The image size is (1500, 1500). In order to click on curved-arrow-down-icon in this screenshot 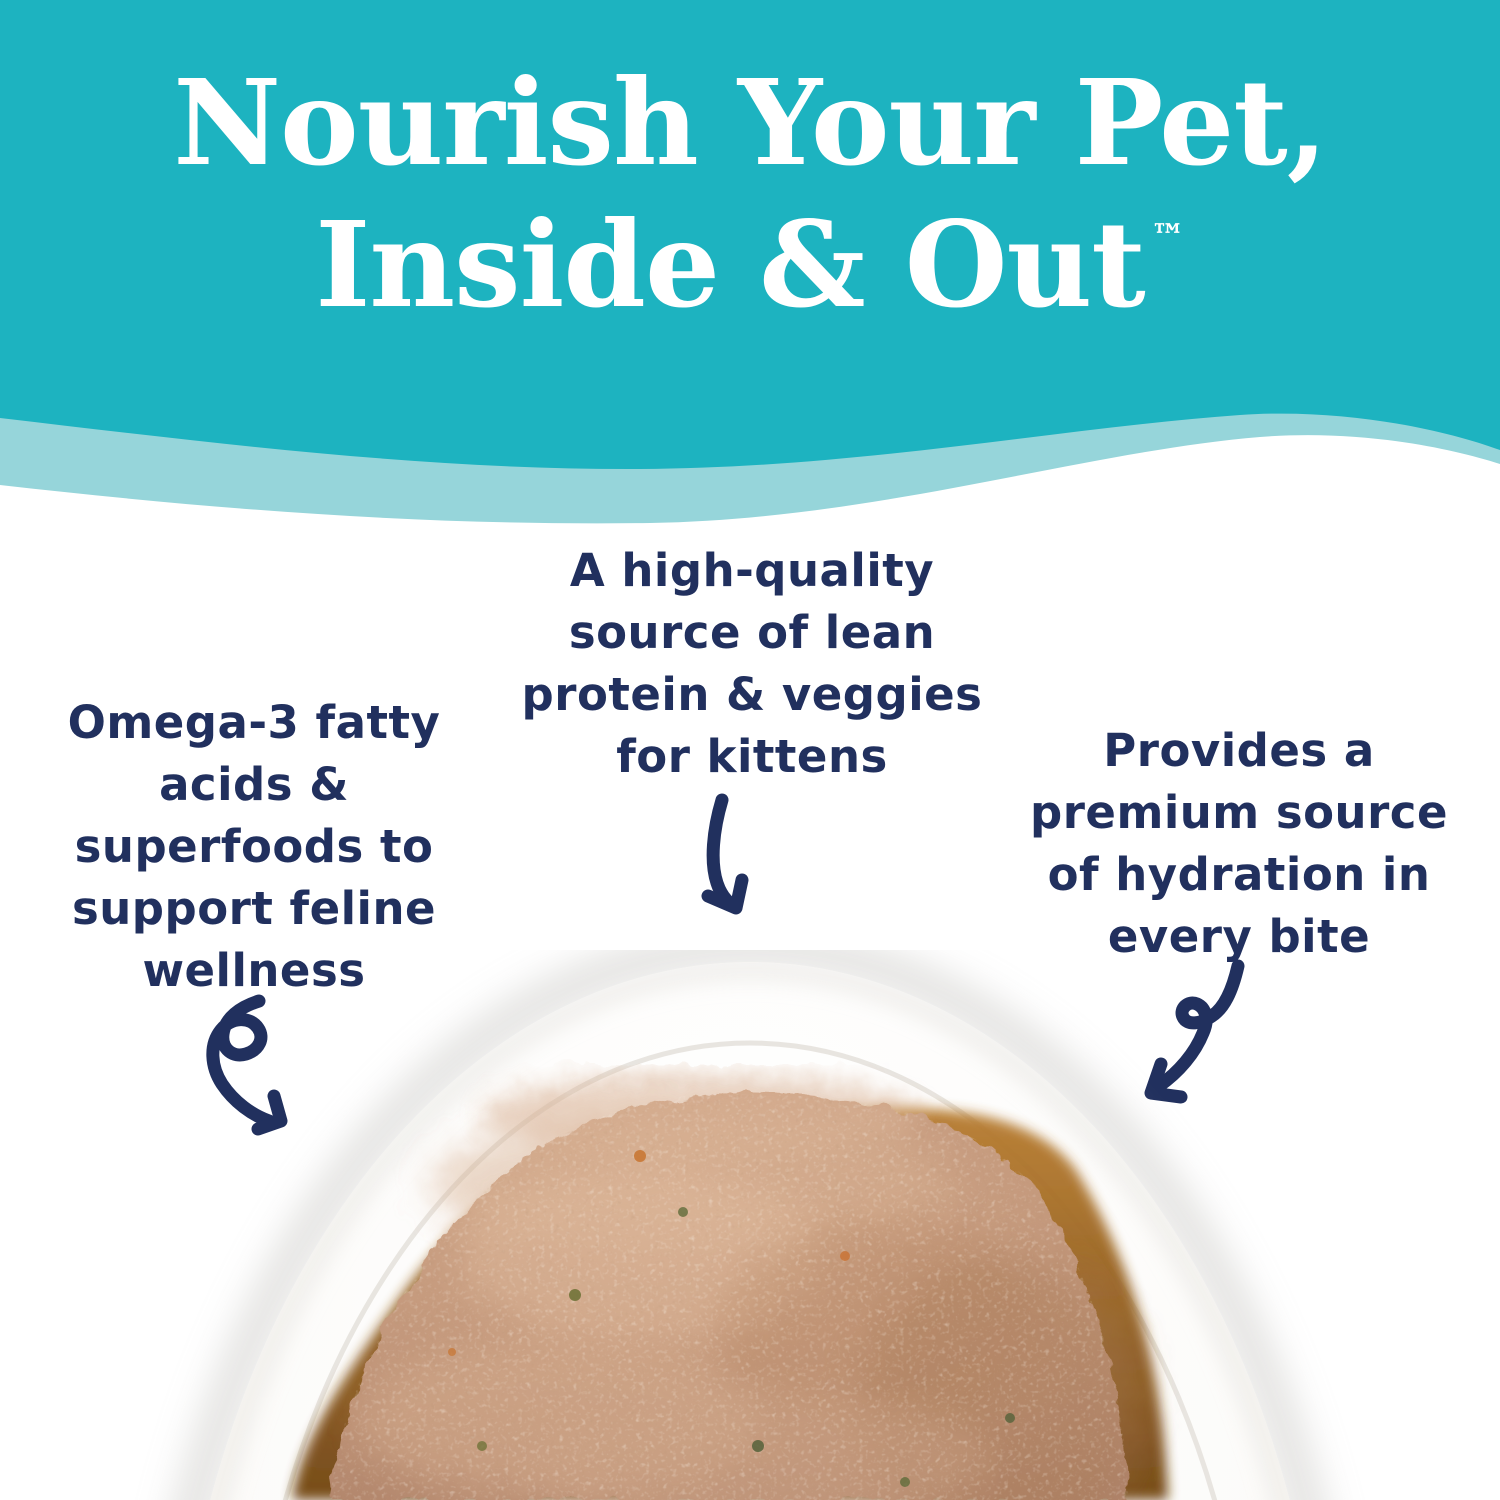, I will do `click(725, 854)`.